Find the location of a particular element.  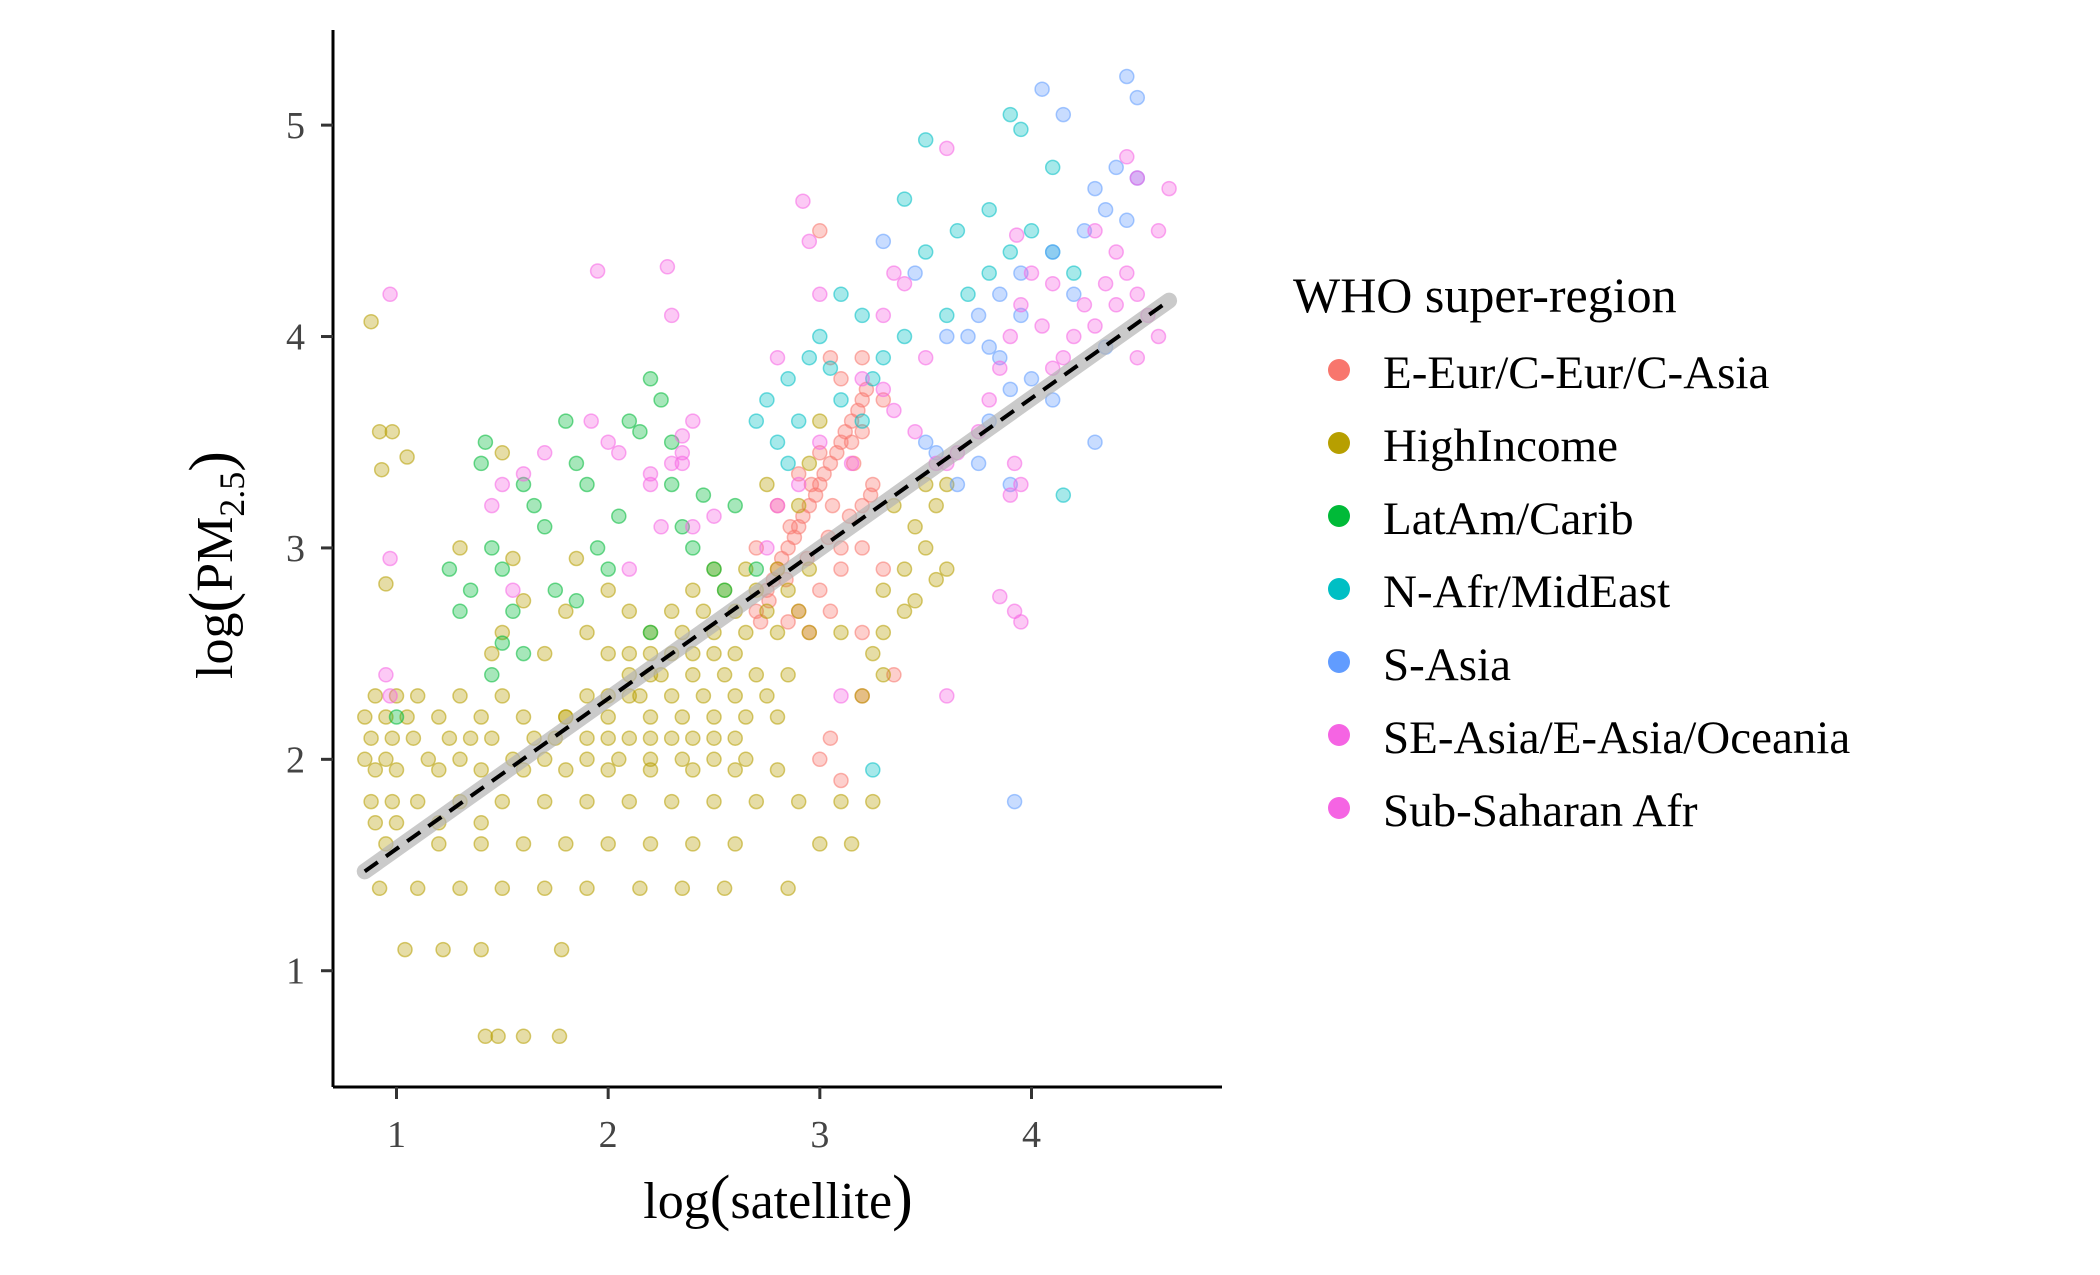

legend-key-se-asia-e-asia-oceania is located at coordinates (1339, 735).